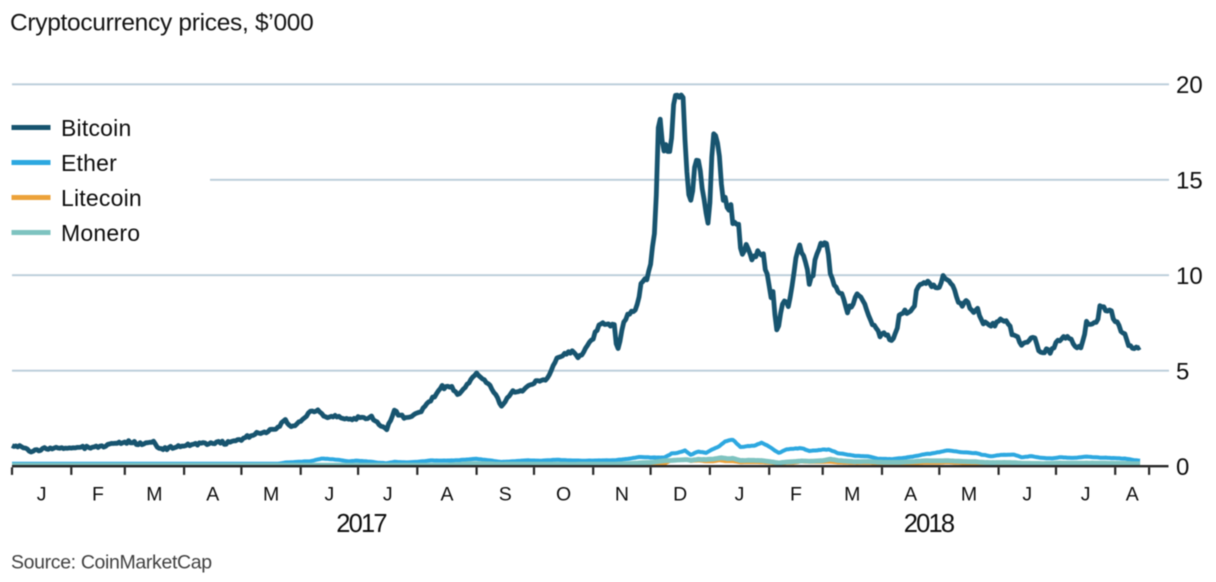 This screenshot has width=1216, height=582. I want to click on svg-text: 2017, so click(361, 524).